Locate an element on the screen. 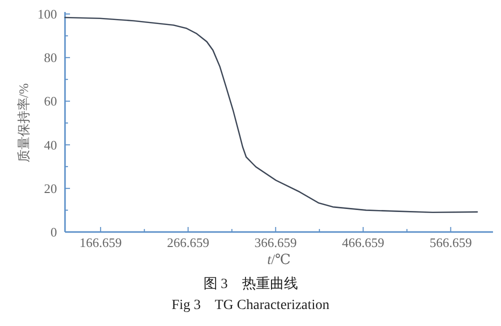 The height and width of the screenshot is (326, 501). y-tick-label: 100 is located at coordinates (47, 14).